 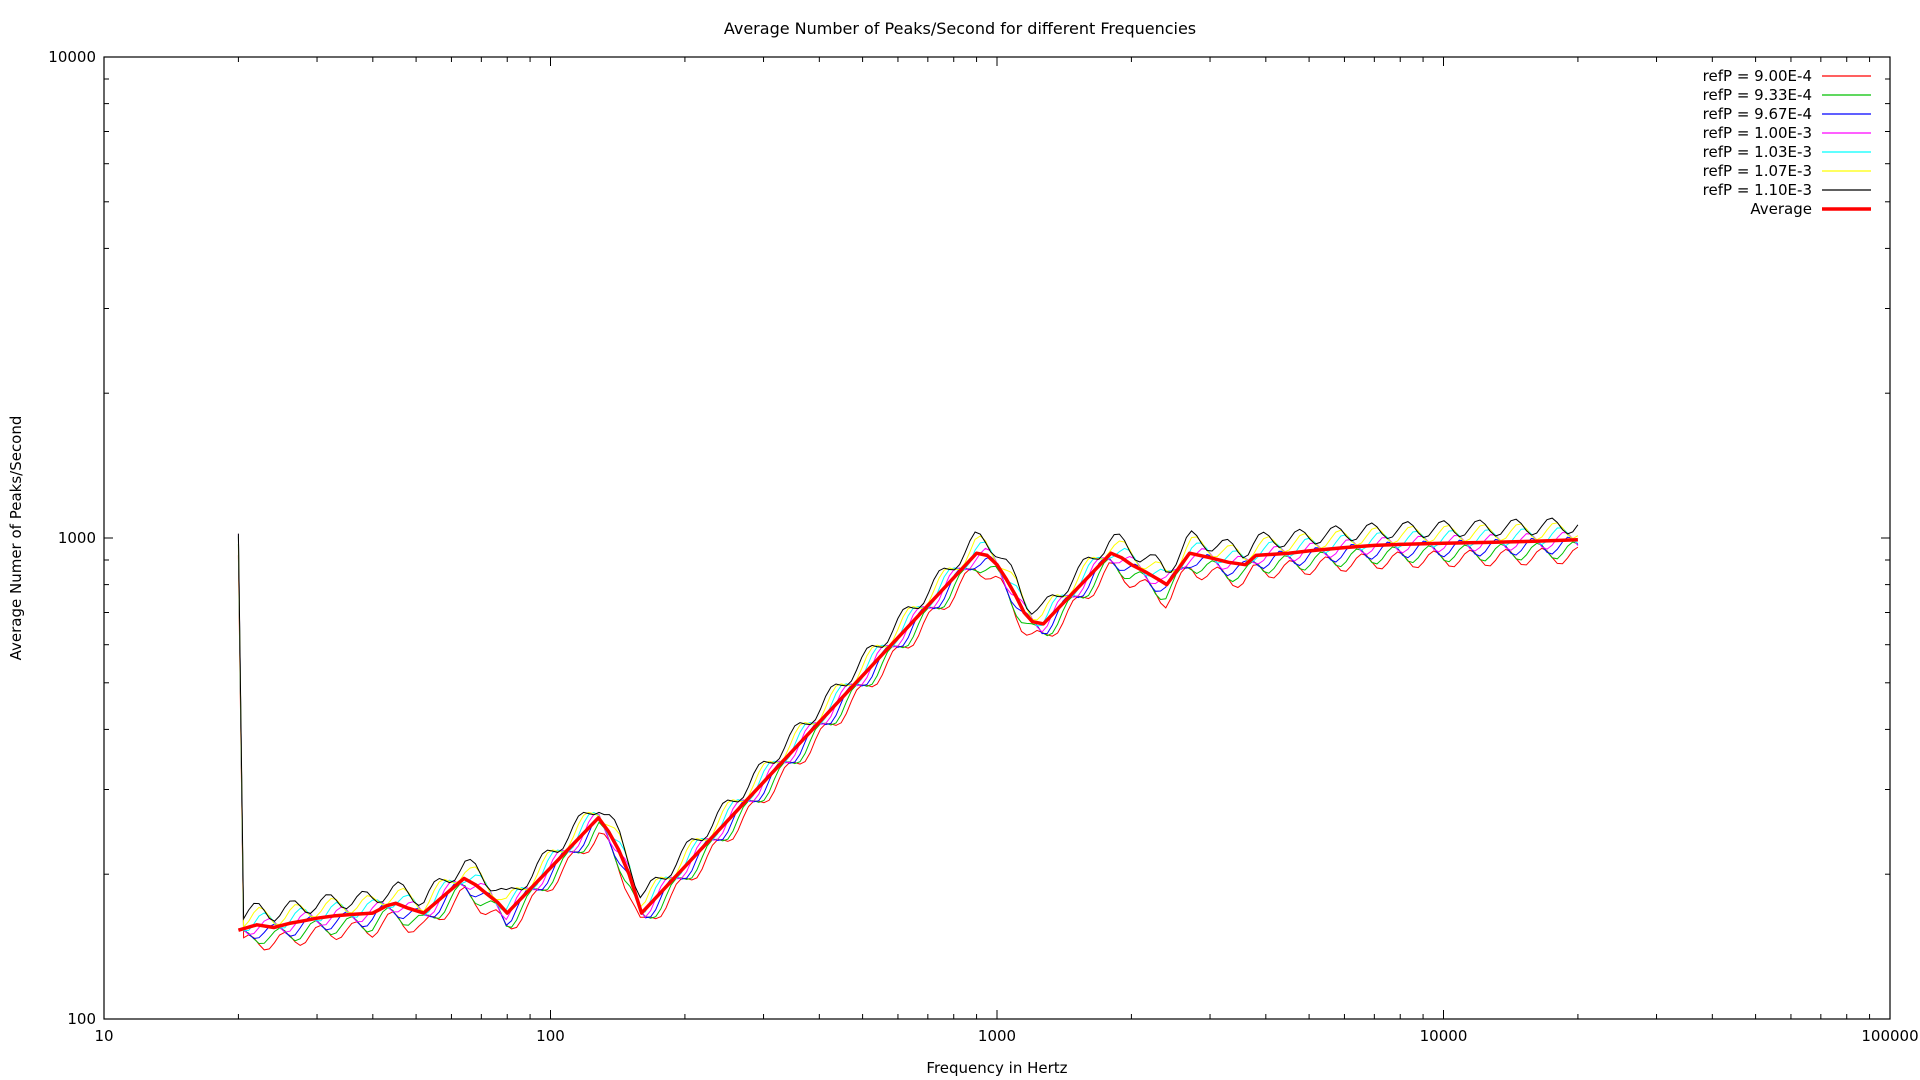 I want to click on legend-label: refP = 9.33E-4, so click(x=1757, y=95).